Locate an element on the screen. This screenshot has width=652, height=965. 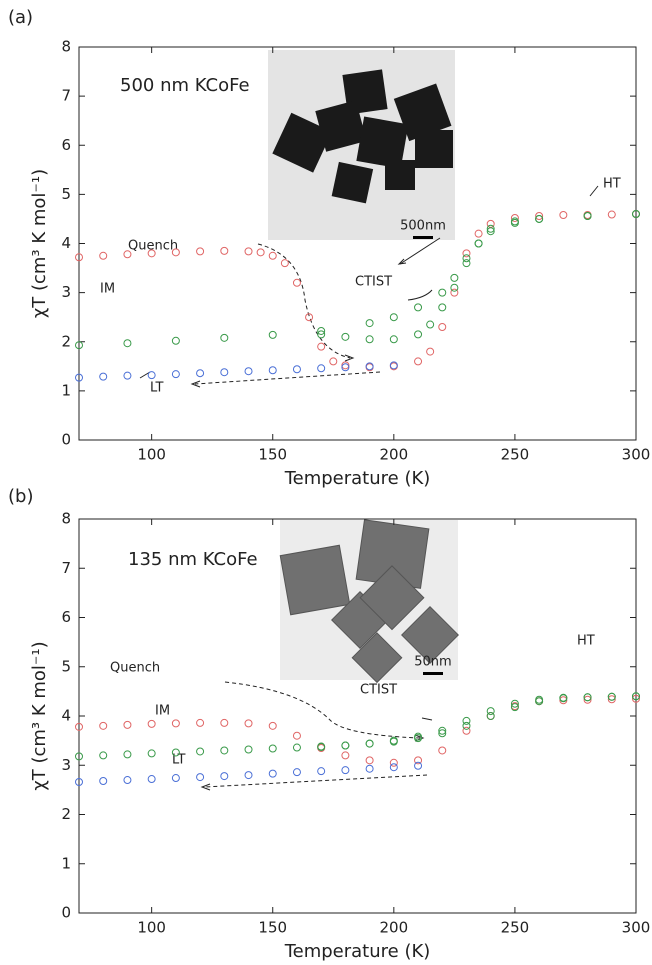
scale-bar-label: 500nm is located at coordinates (423, 226).